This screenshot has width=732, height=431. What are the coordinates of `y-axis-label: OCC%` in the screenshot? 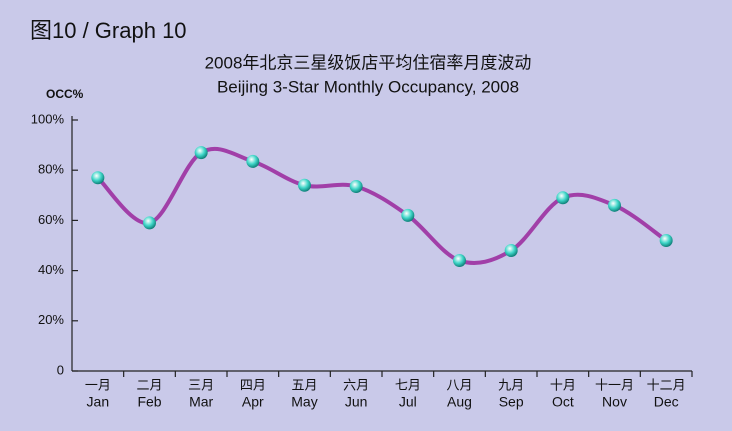 It's located at (65, 94).